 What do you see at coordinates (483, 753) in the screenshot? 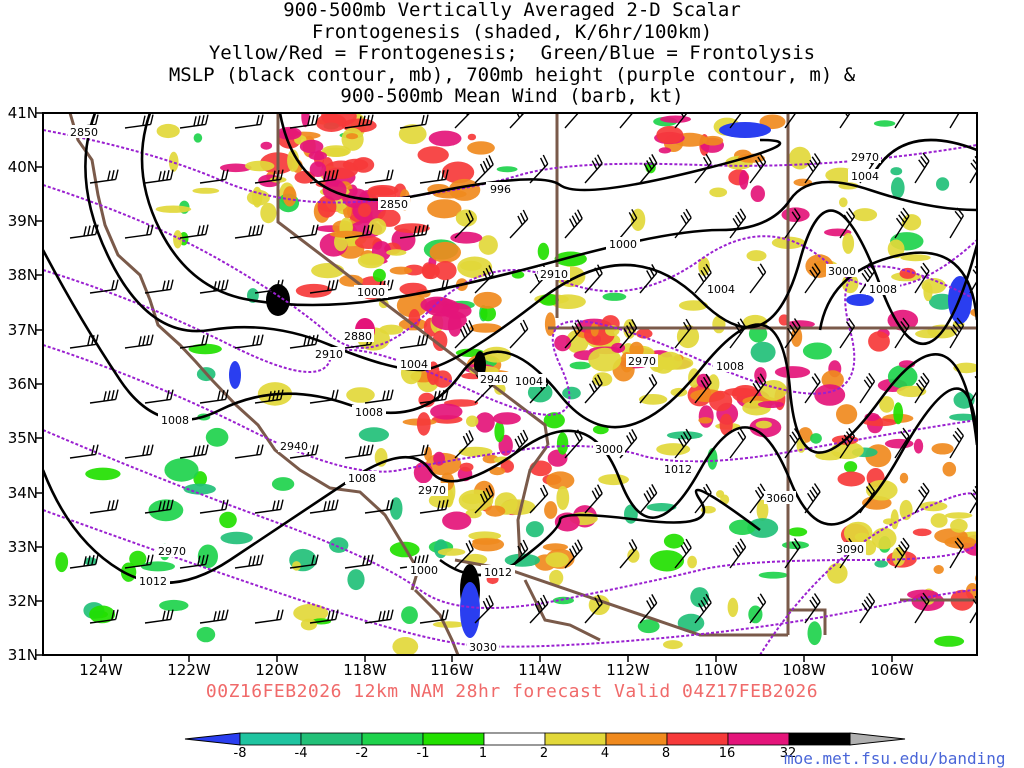
I see `colorbar-label: 1` at bounding box center [483, 753].